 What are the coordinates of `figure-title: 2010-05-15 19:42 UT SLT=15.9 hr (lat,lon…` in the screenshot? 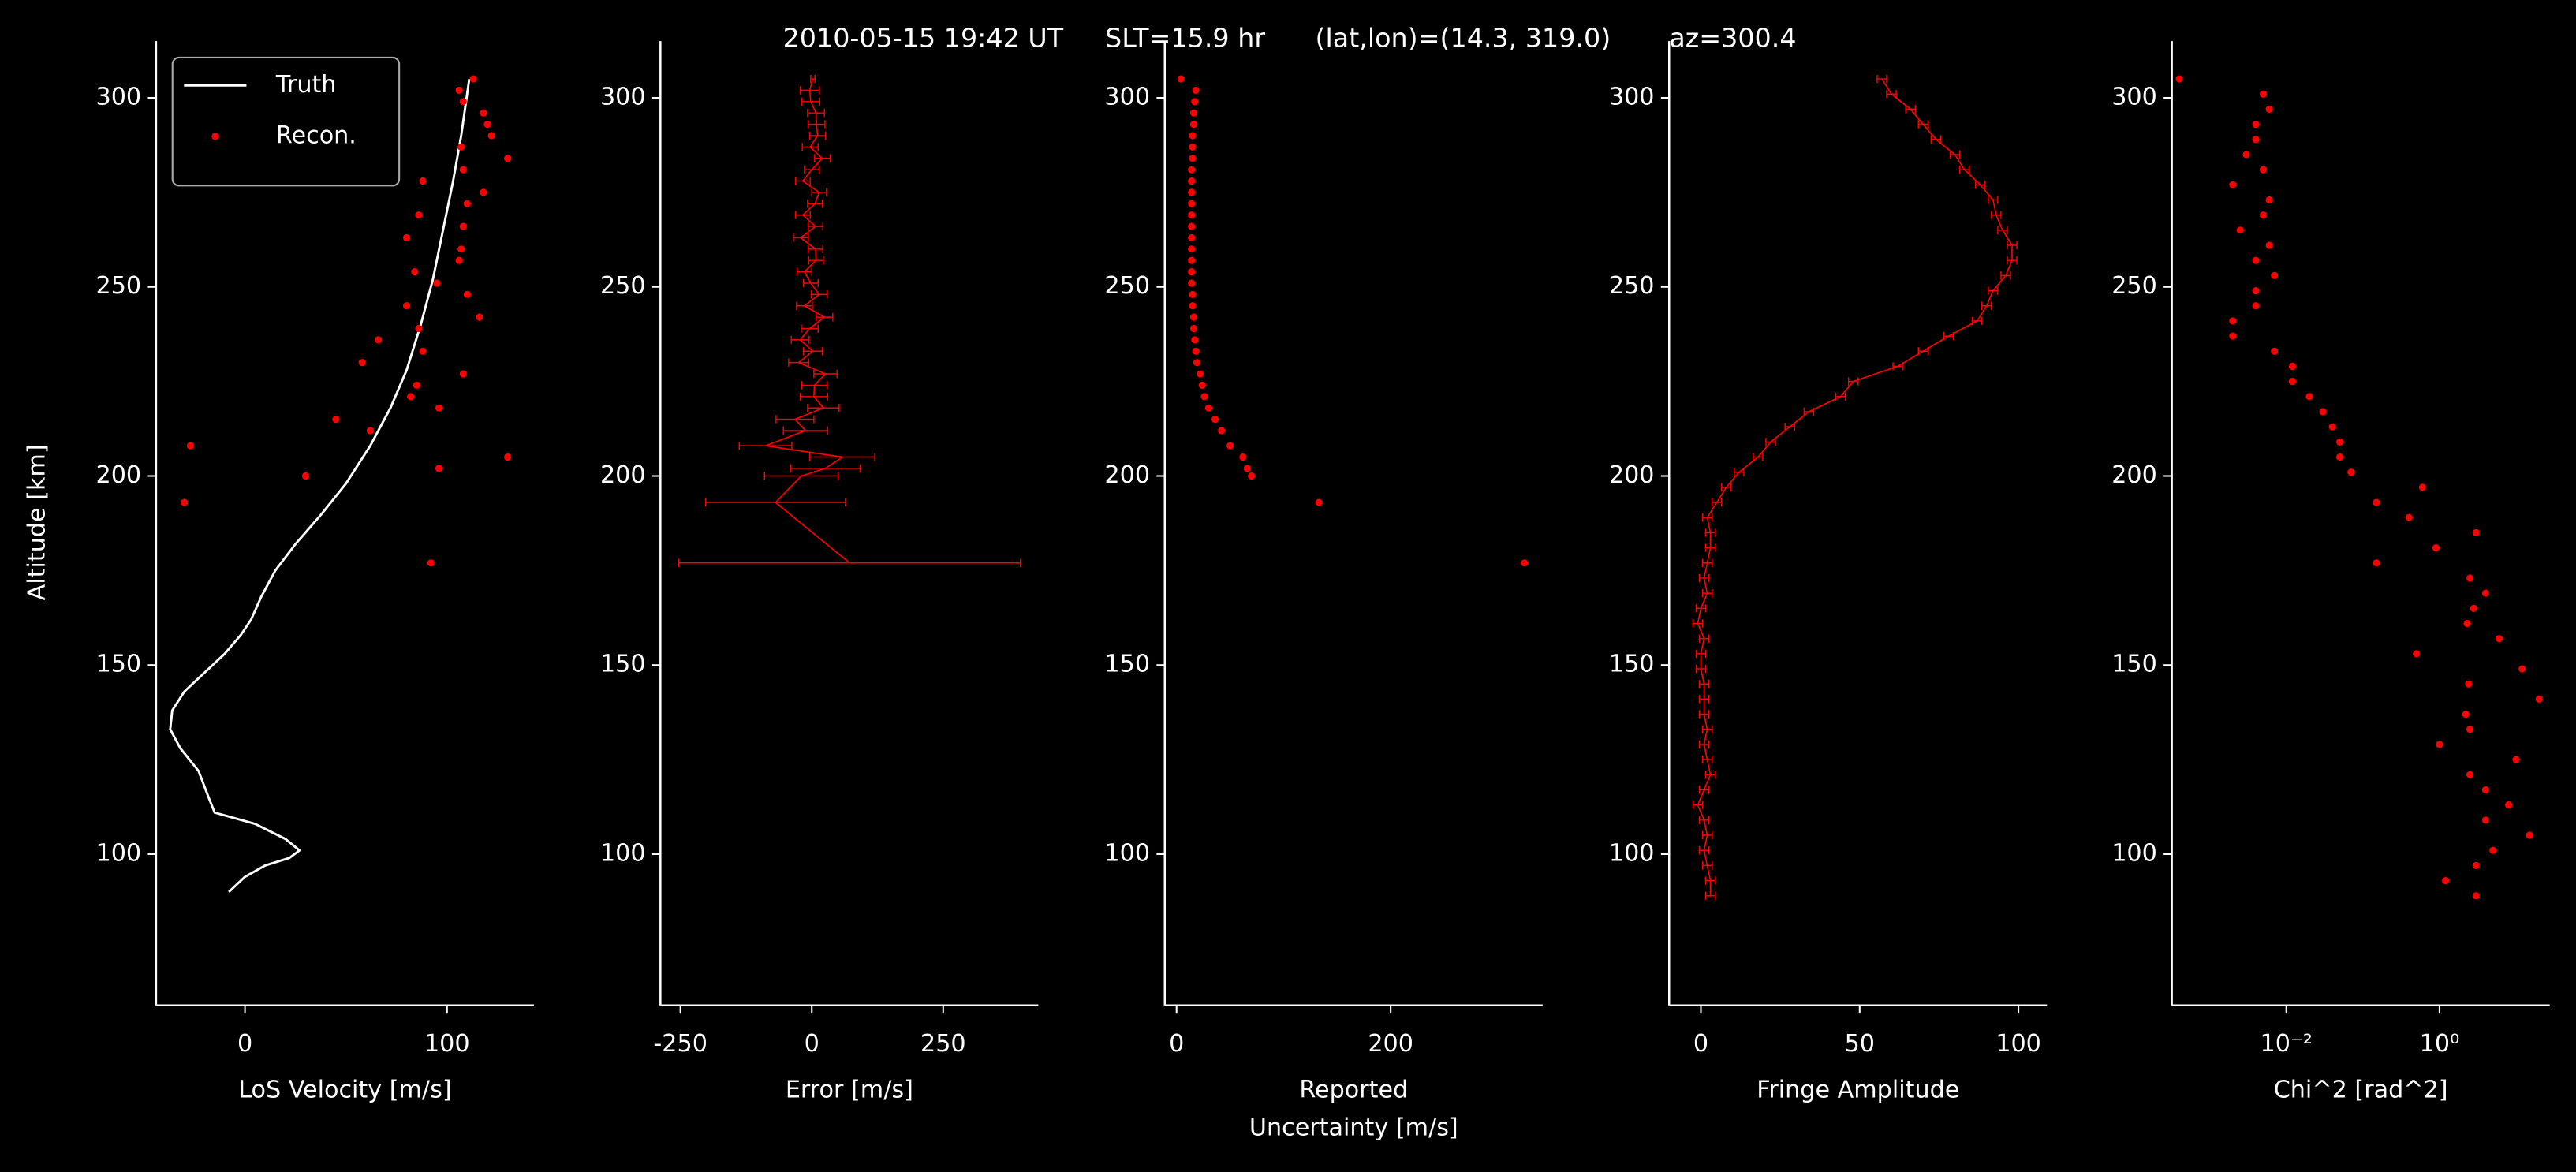 It's located at (1290, 39).